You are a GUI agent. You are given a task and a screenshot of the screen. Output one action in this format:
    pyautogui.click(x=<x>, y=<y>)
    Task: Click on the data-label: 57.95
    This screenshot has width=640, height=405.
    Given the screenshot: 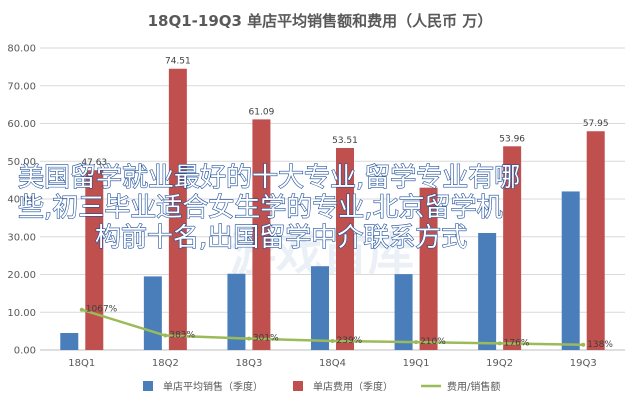 What is the action you would take?
    pyautogui.click(x=596, y=124)
    